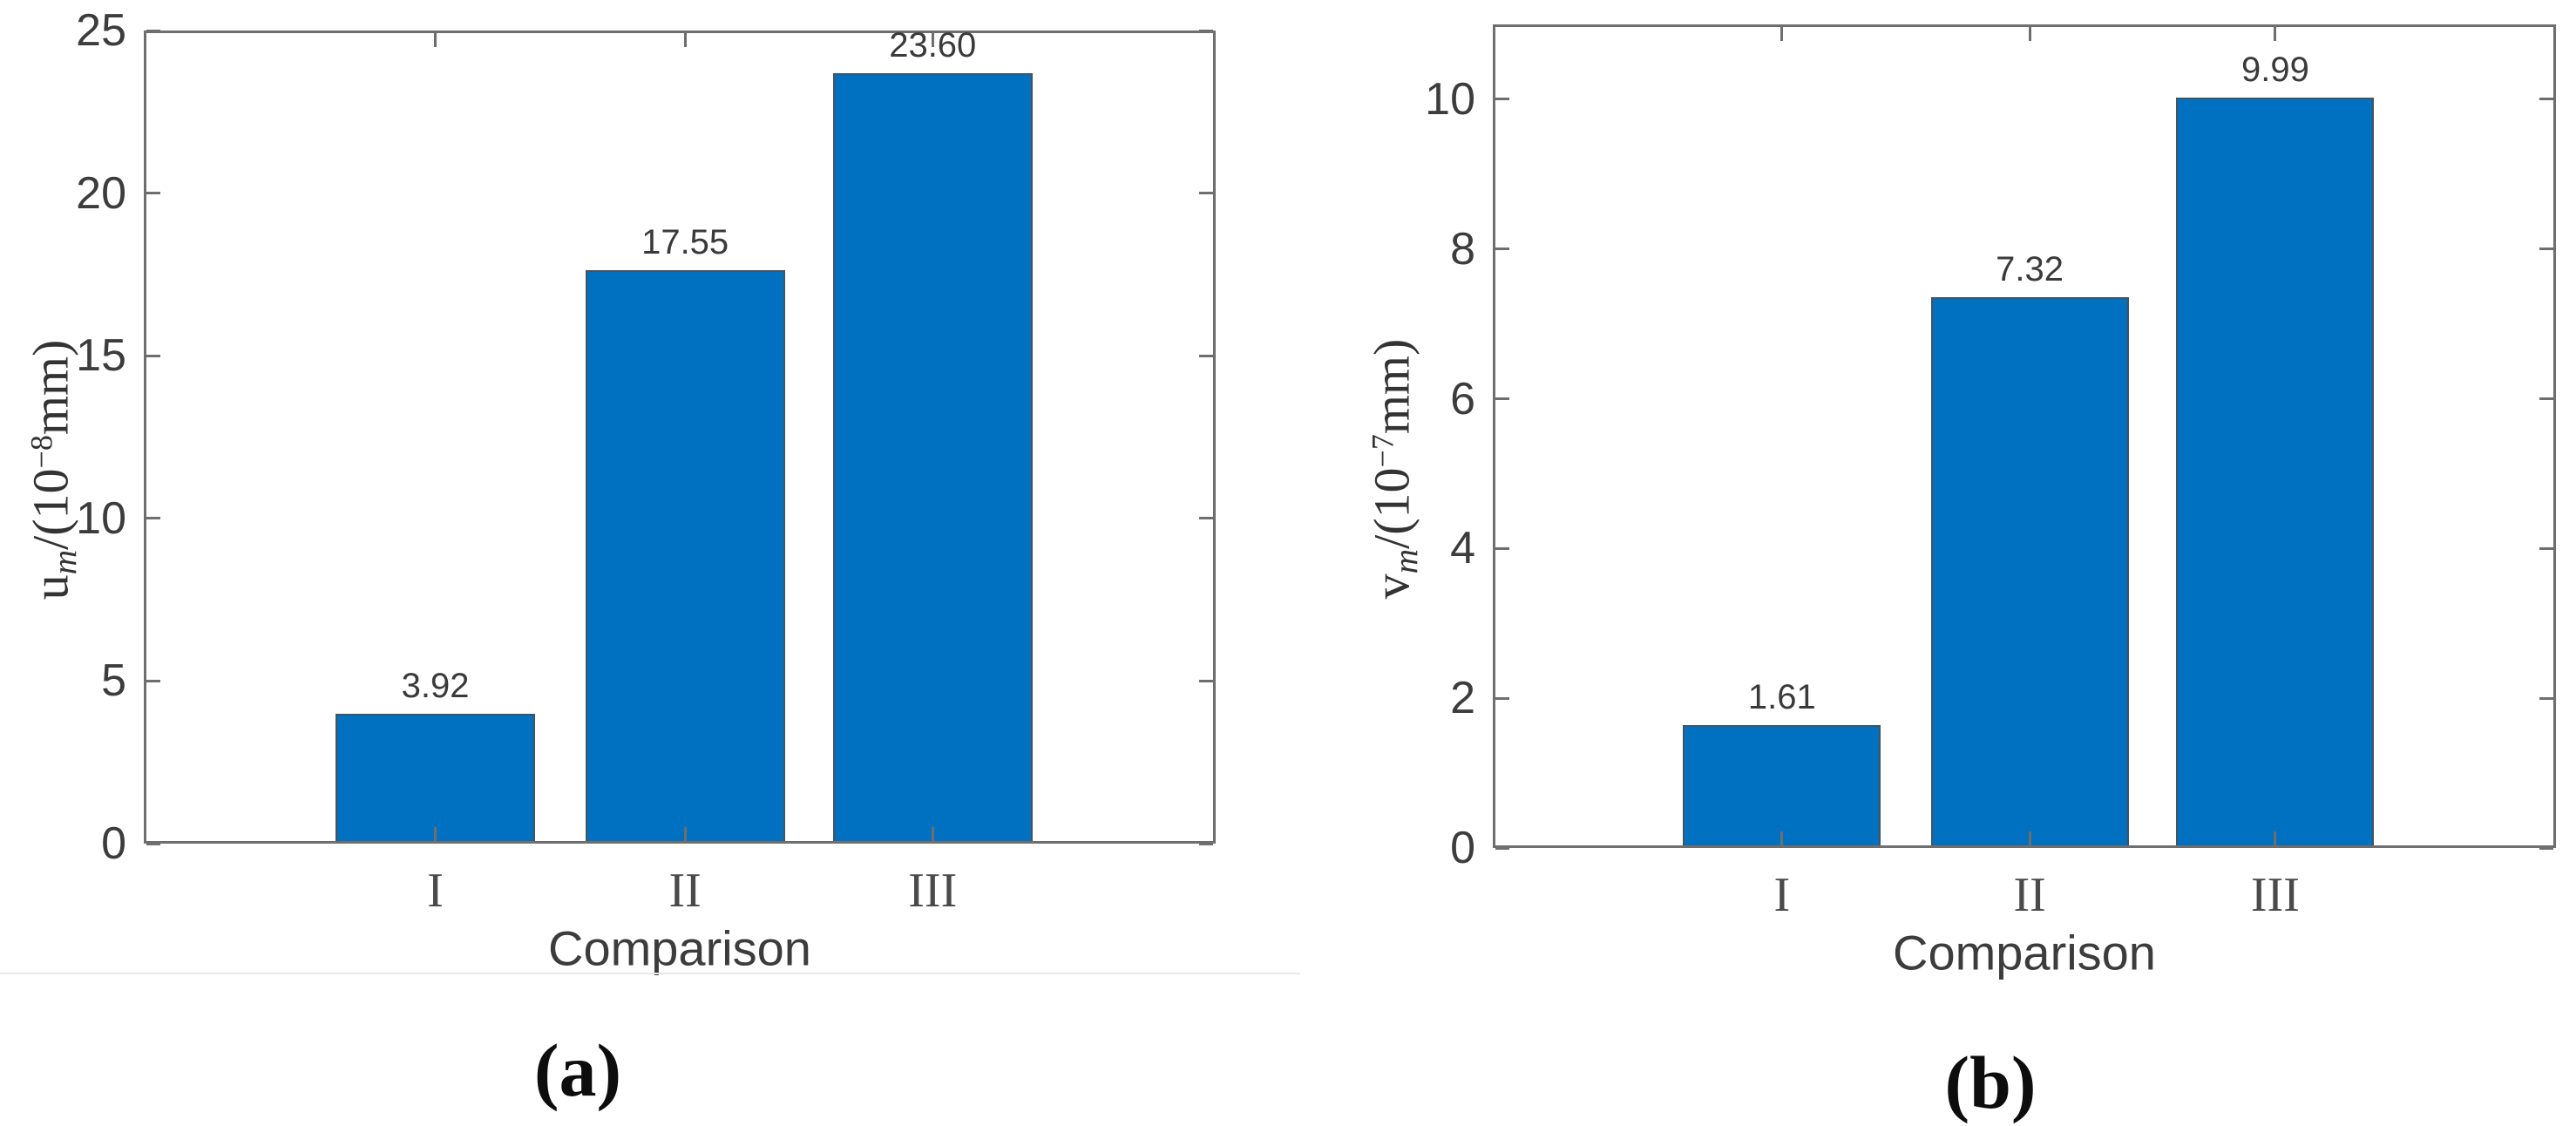  I want to click on x-axis-label-a: Comparison, so click(680, 948).